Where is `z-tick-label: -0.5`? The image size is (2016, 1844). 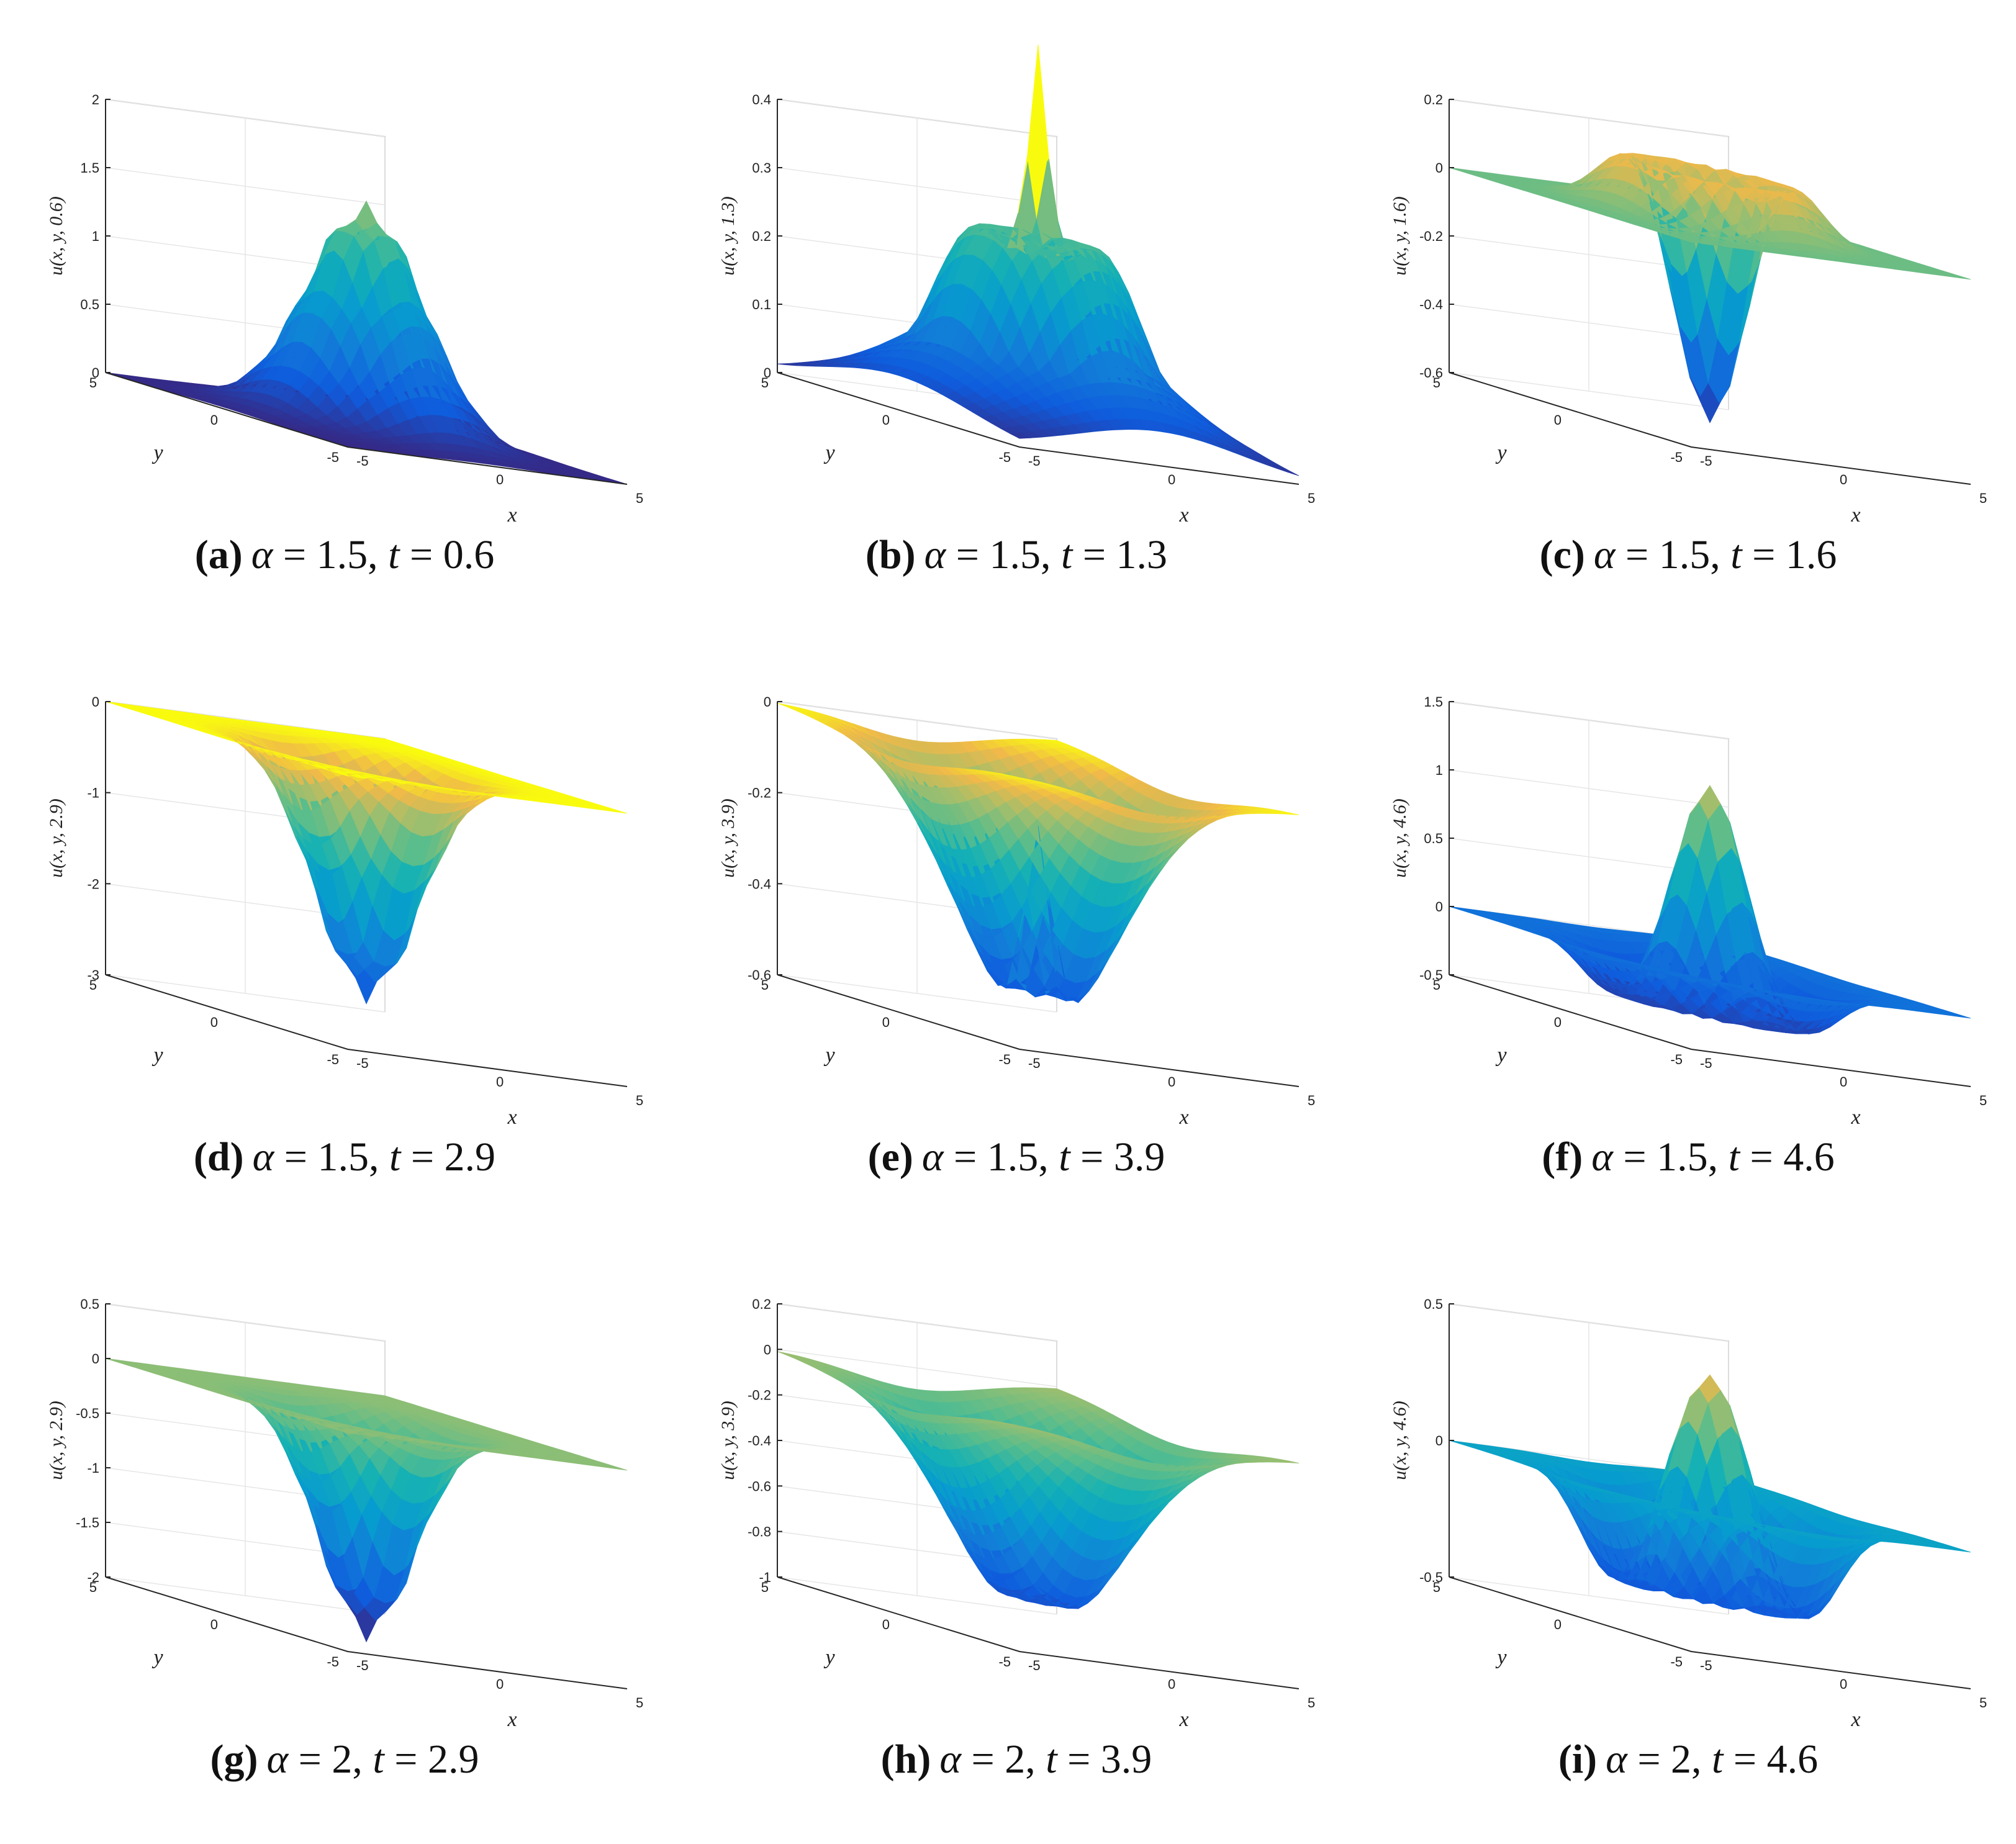 z-tick-label: -0.5 is located at coordinates (87, 1413).